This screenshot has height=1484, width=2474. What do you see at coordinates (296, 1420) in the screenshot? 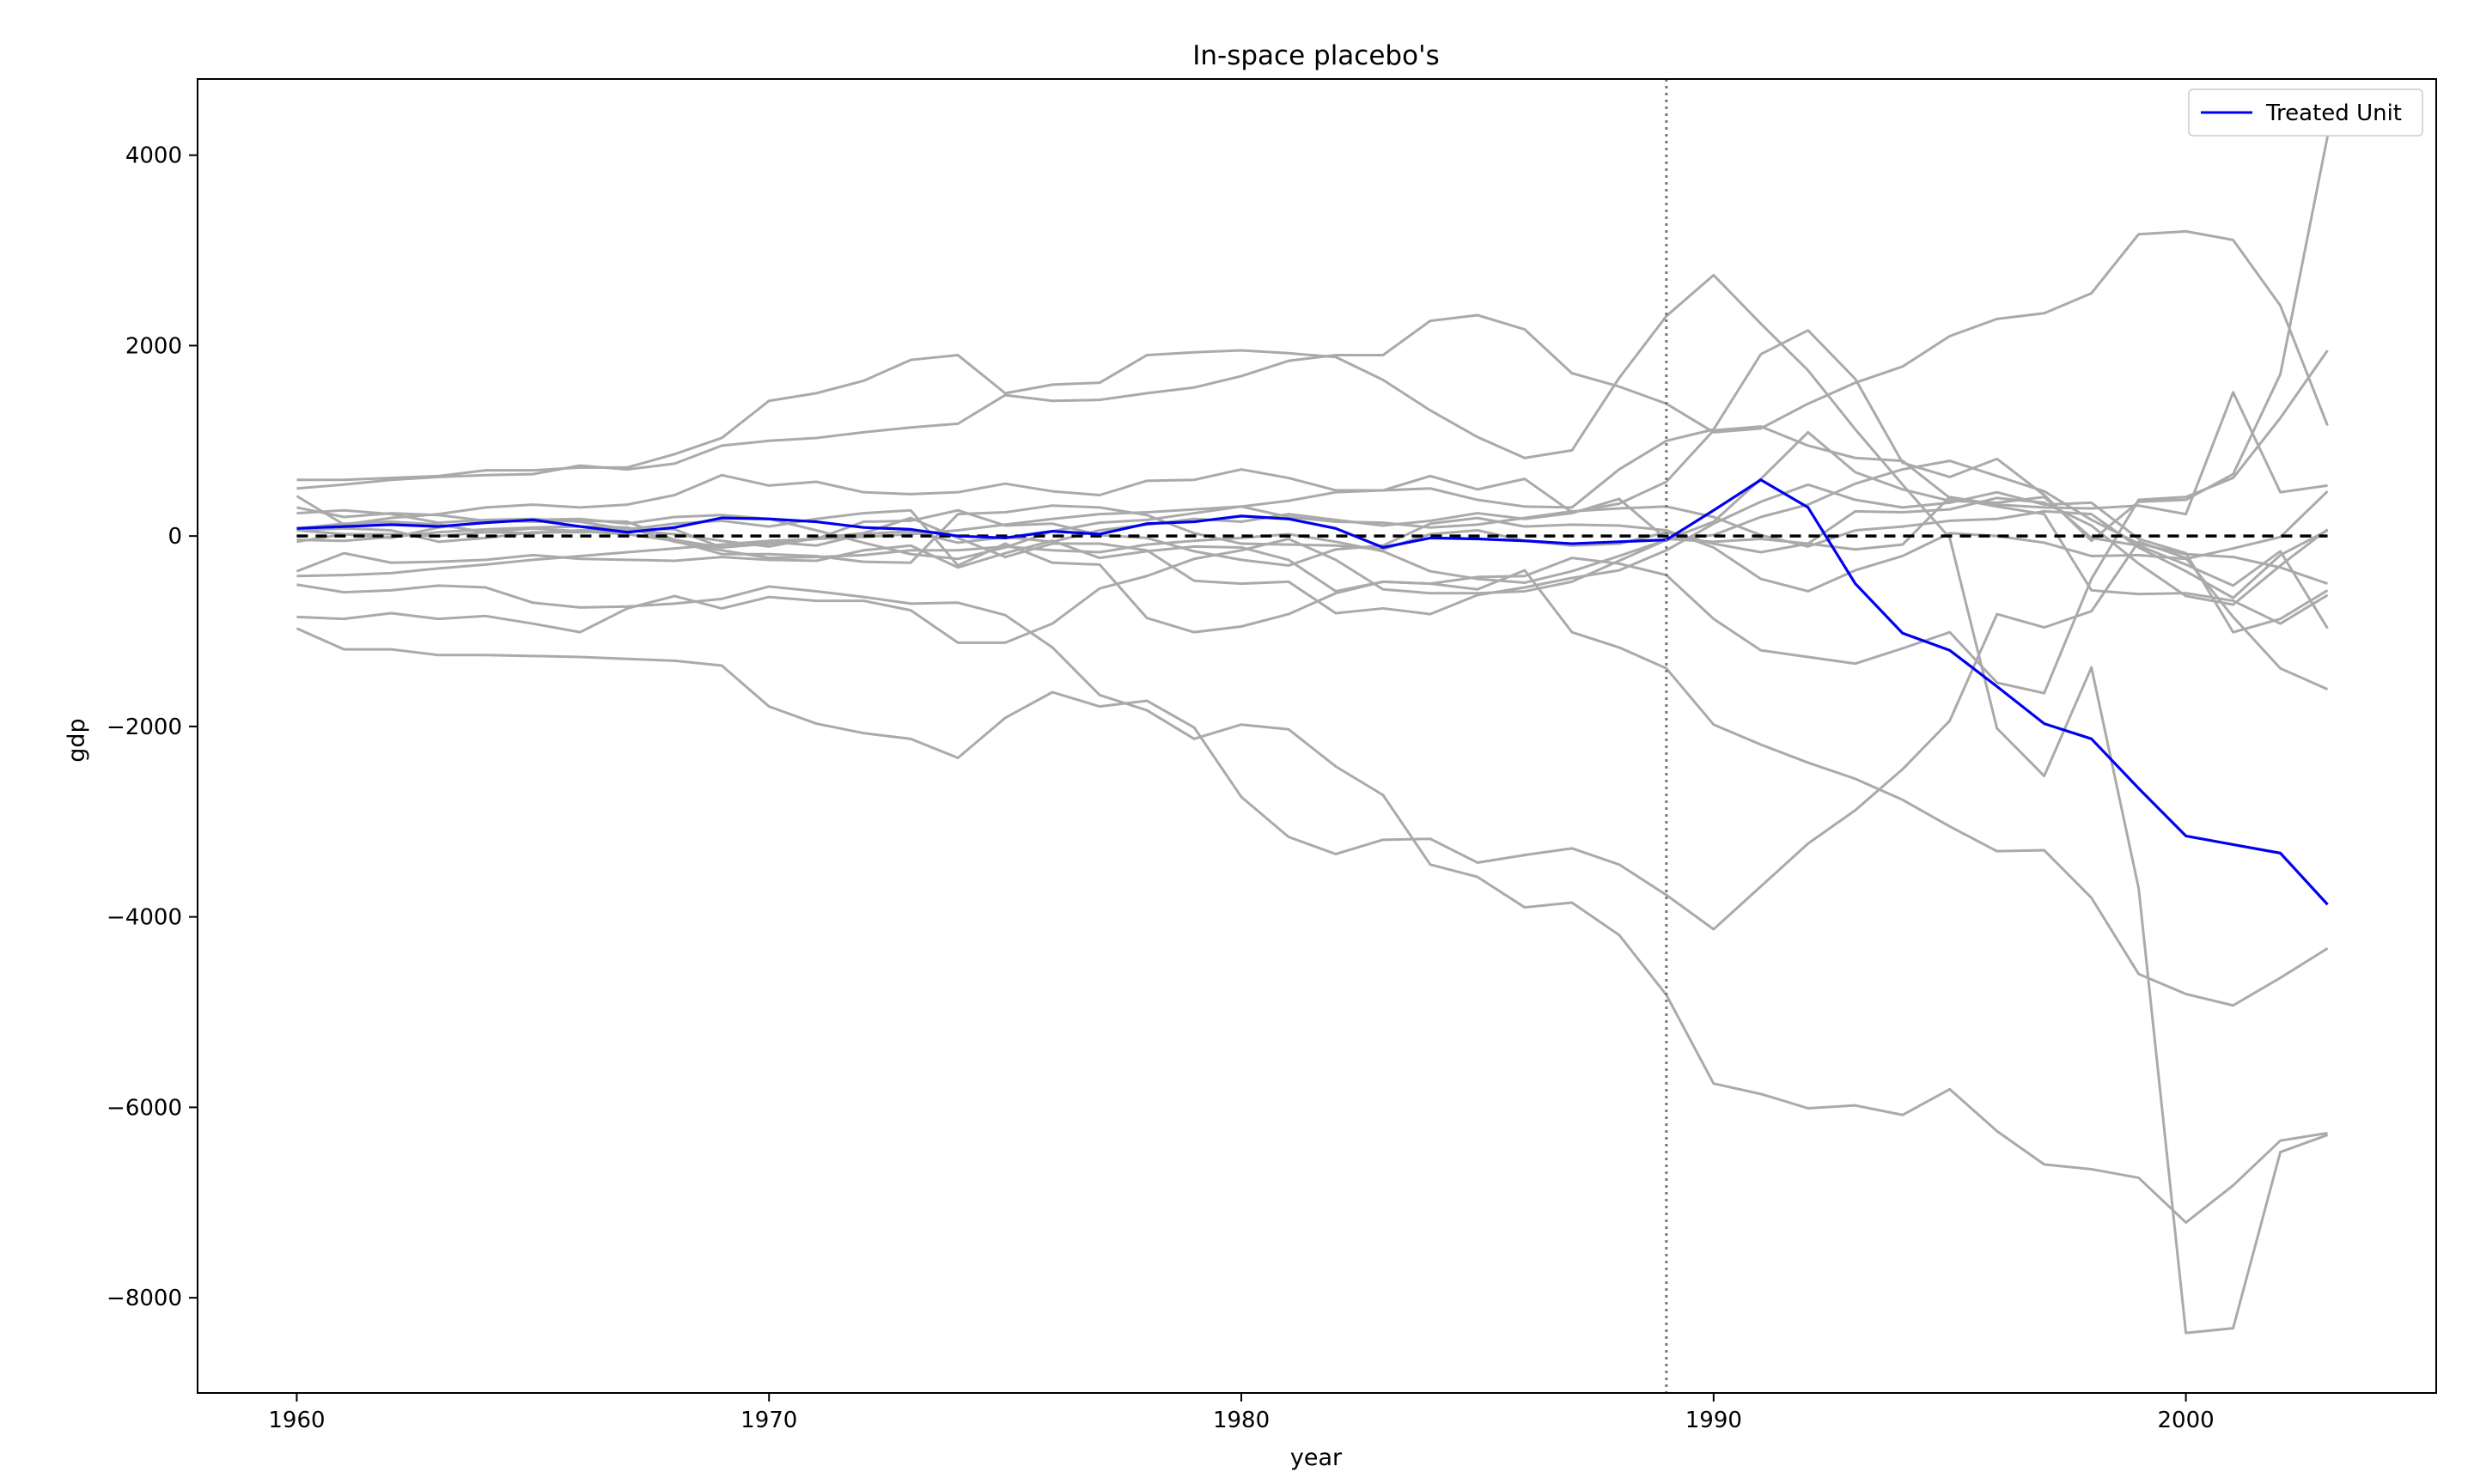
I see `x-tick-label-1960: 1960` at bounding box center [296, 1420].